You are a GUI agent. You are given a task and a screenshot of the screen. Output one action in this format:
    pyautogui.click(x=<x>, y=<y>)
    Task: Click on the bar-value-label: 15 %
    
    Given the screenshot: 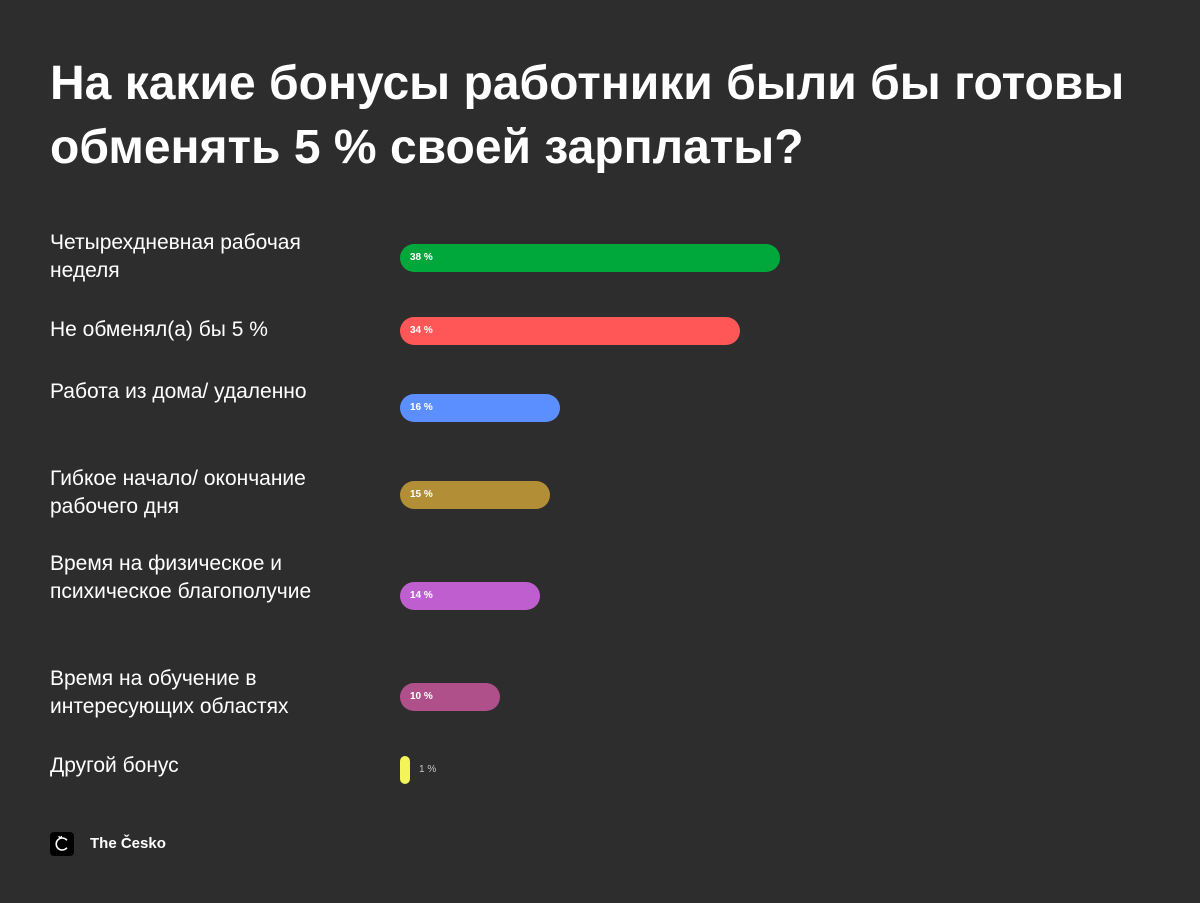 What is the action you would take?
    pyautogui.click(x=421, y=494)
    